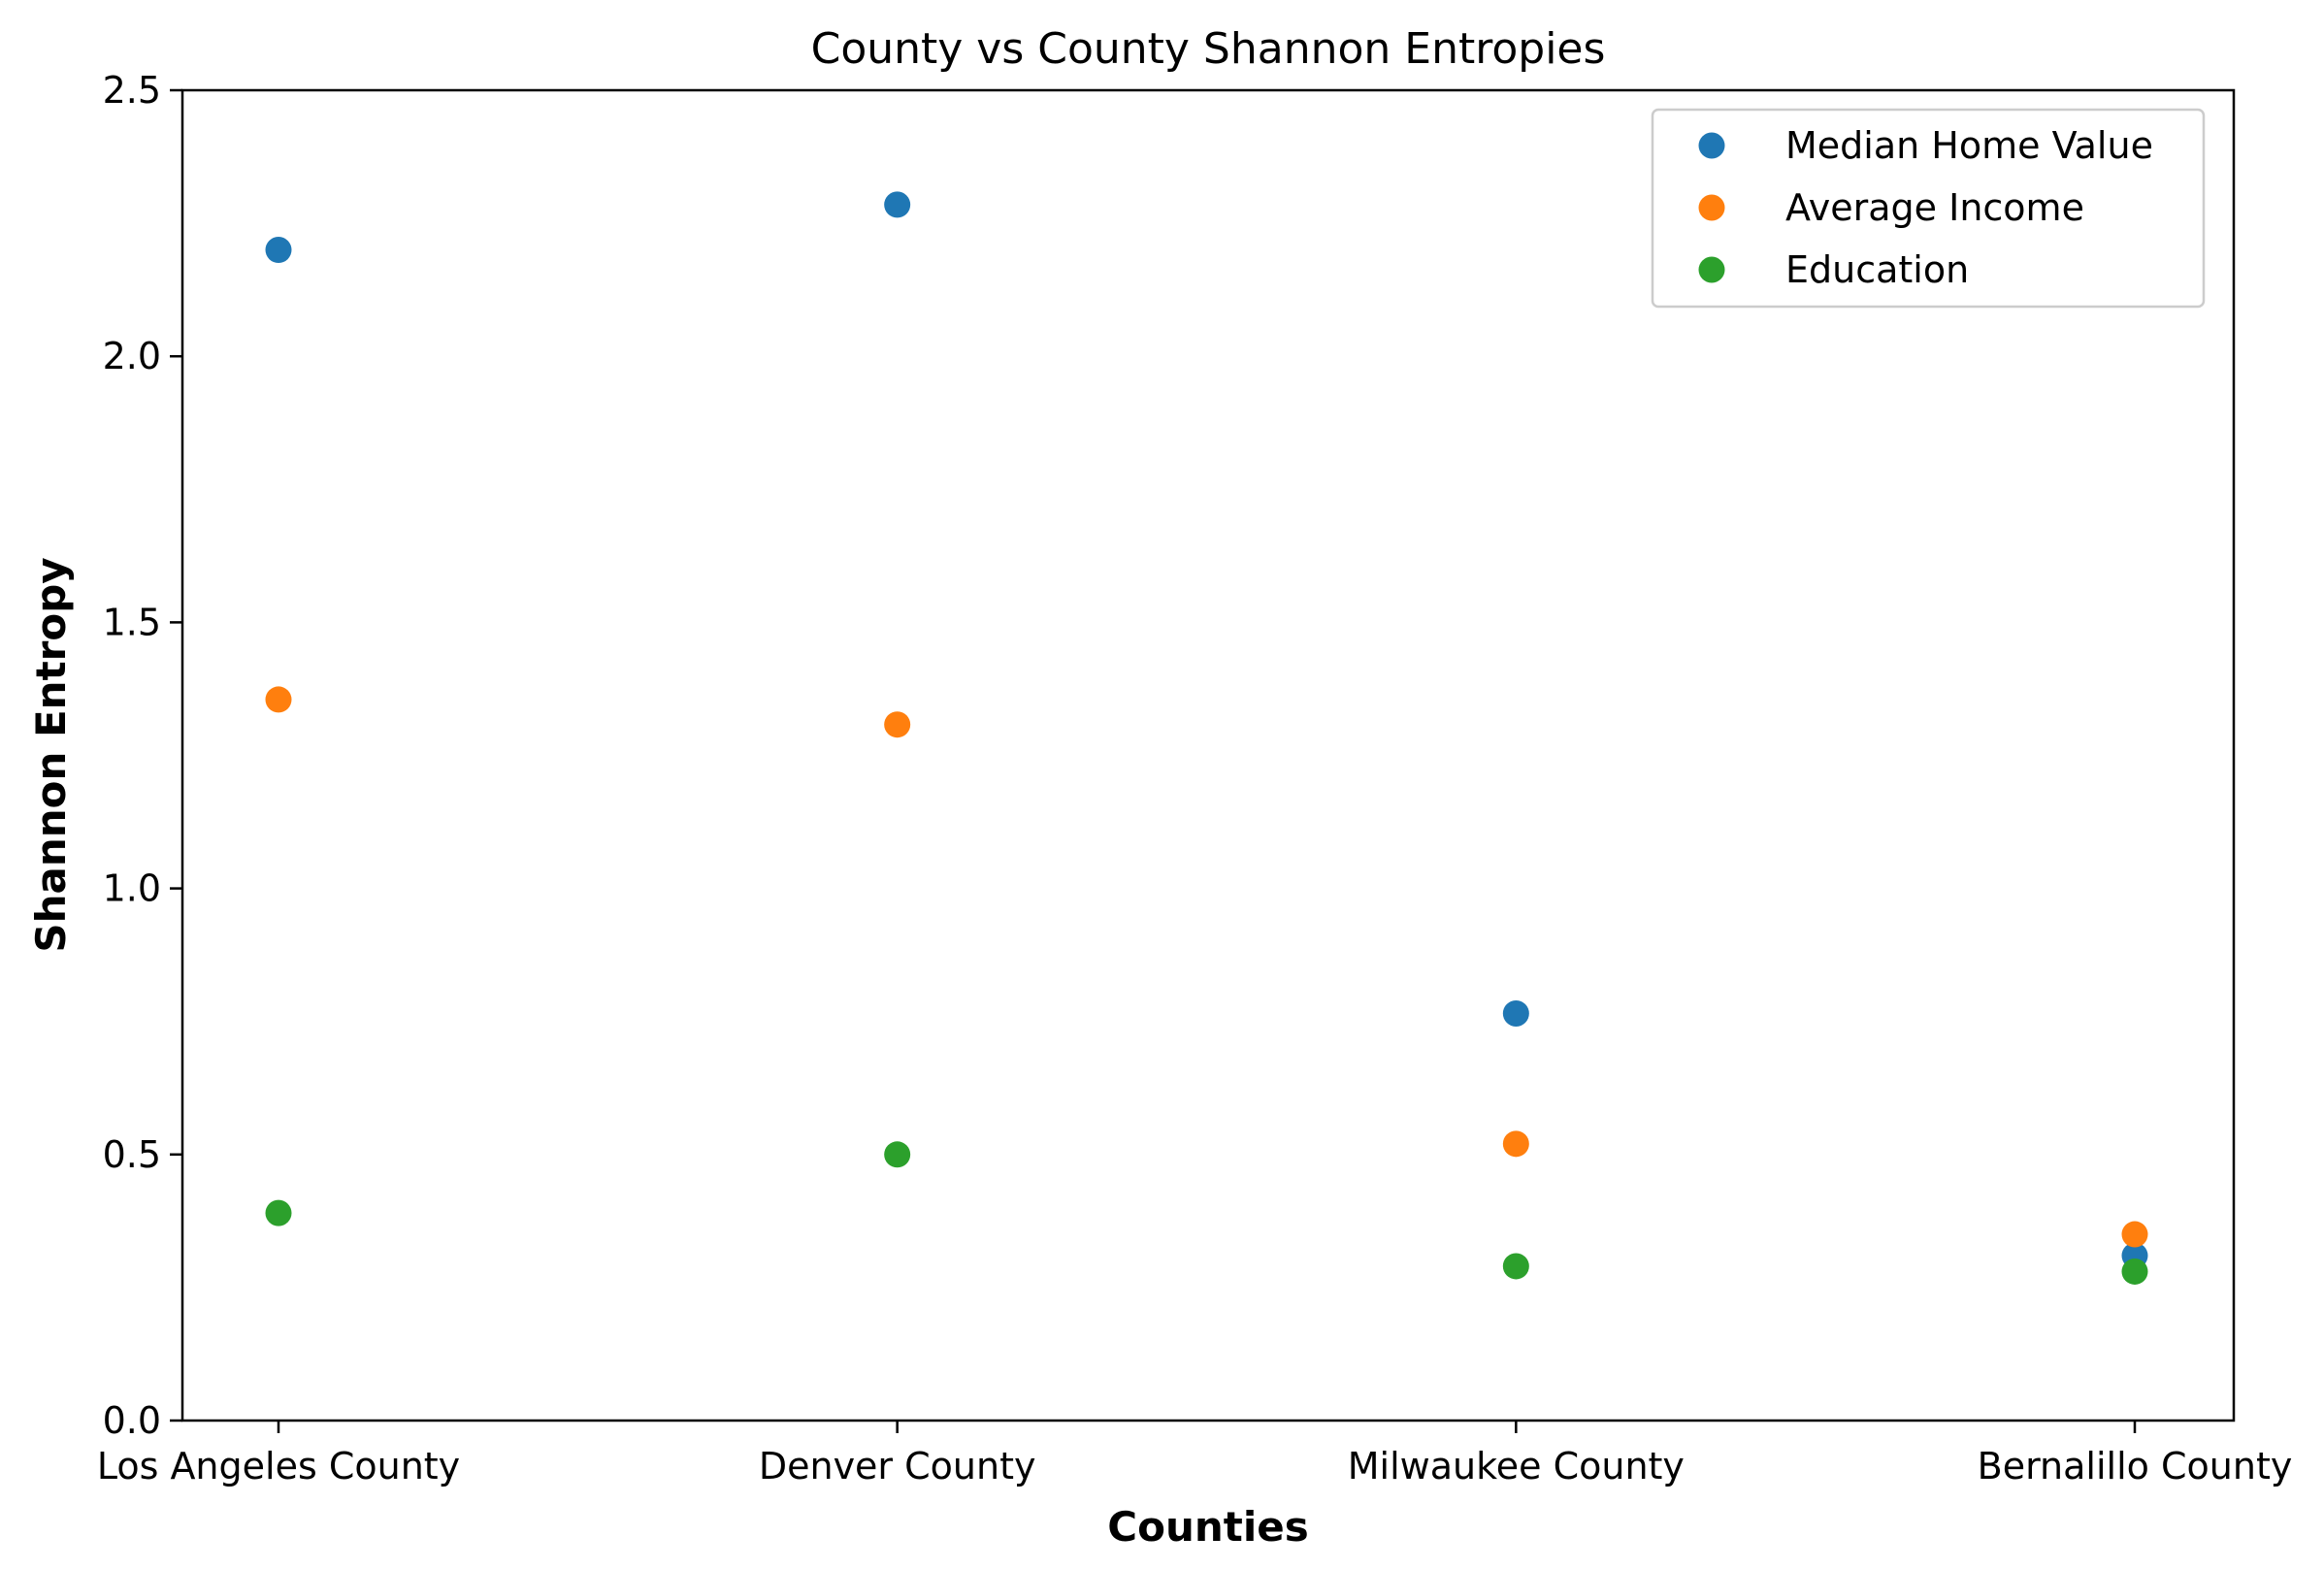 The height and width of the screenshot is (1569, 2324). Describe the element at coordinates (132, 888) in the screenshot. I see `y-tick-label: 1.0` at that location.